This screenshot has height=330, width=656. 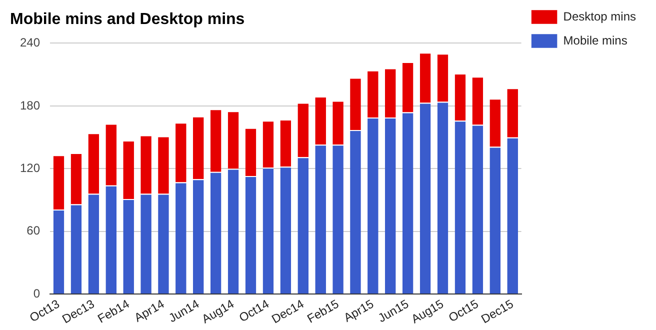 I want to click on chart-title: Mobile mins and Desktop mins, so click(x=127, y=19).